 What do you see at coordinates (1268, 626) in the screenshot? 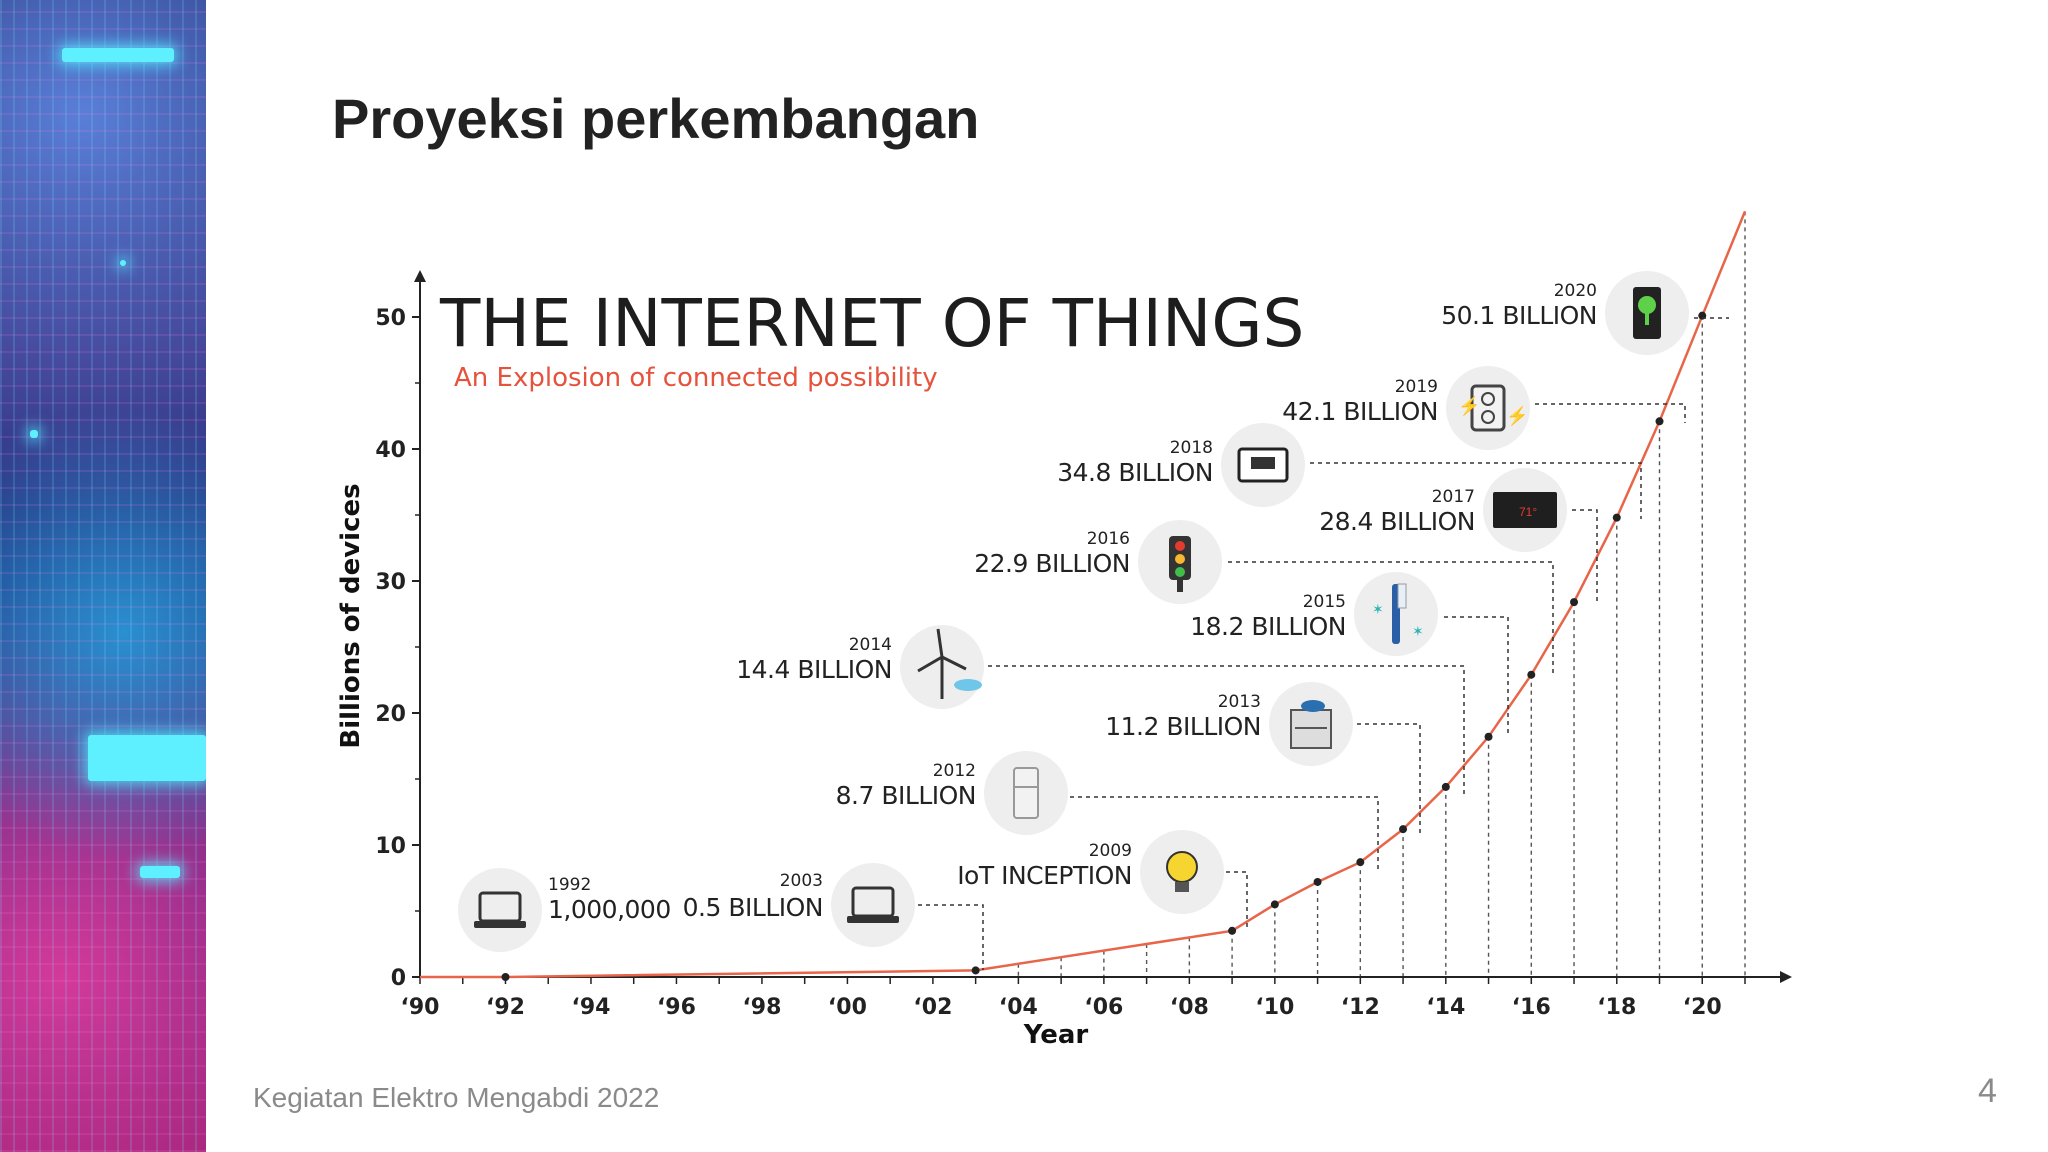
I see `annotation-value: 18.2 BILLION` at bounding box center [1268, 626].